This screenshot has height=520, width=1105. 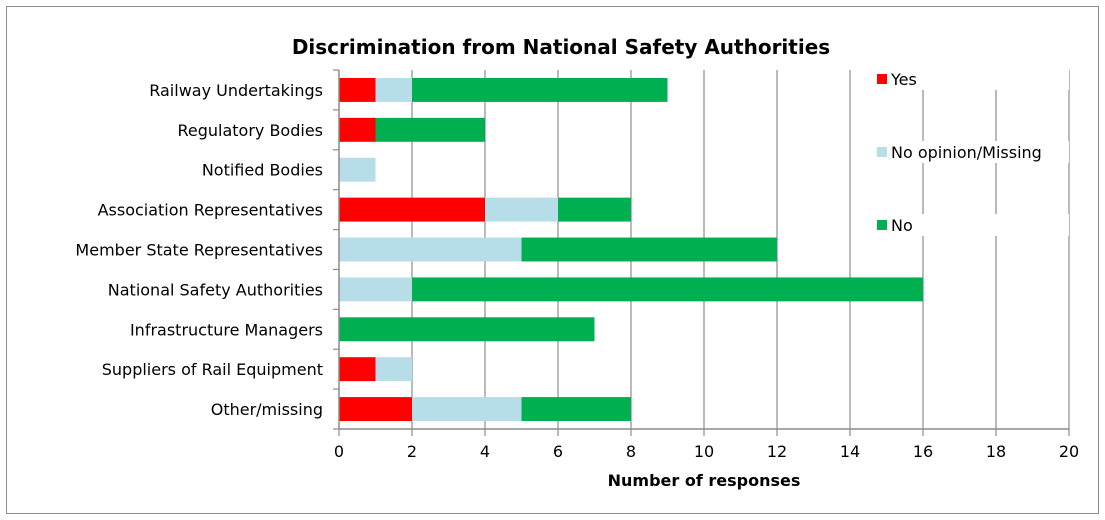 What do you see at coordinates (215, 289) in the screenshot?
I see `category-label-national-safety-authorities: National Safety Authorities` at bounding box center [215, 289].